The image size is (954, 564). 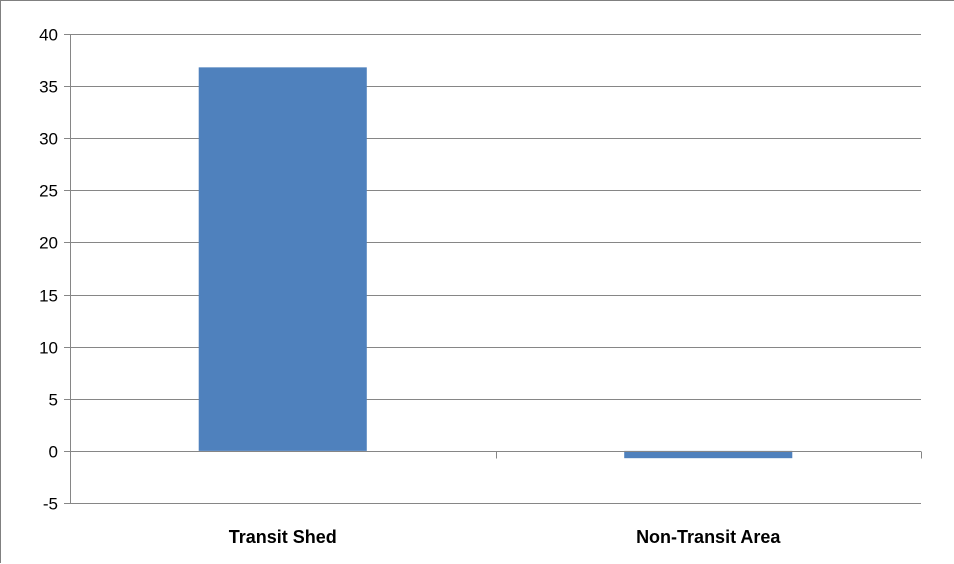 I want to click on y-tick-label: 5, so click(x=53, y=400).